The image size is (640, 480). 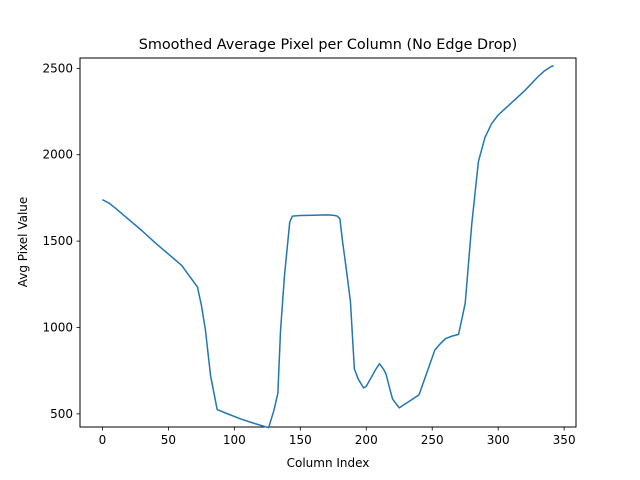 What do you see at coordinates (103, 440) in the screenshot?
I see `x-tick-label: 0` at bounding box center [103, 440].